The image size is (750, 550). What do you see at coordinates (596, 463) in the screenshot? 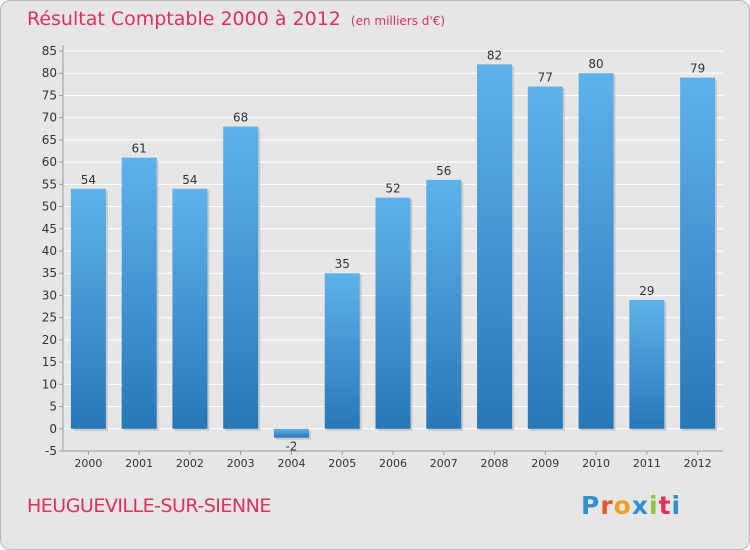
I see `x-tick-label: 2010` at bounding box center [596, 463].